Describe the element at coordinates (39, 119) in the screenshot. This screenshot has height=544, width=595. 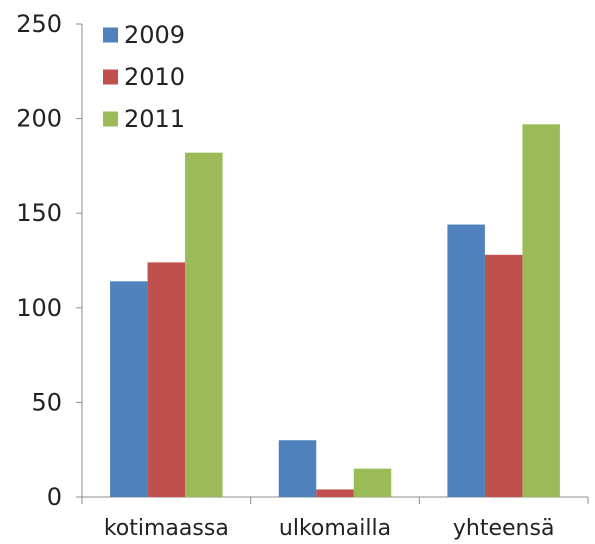
I see `y-tick-label: 200` at that location.